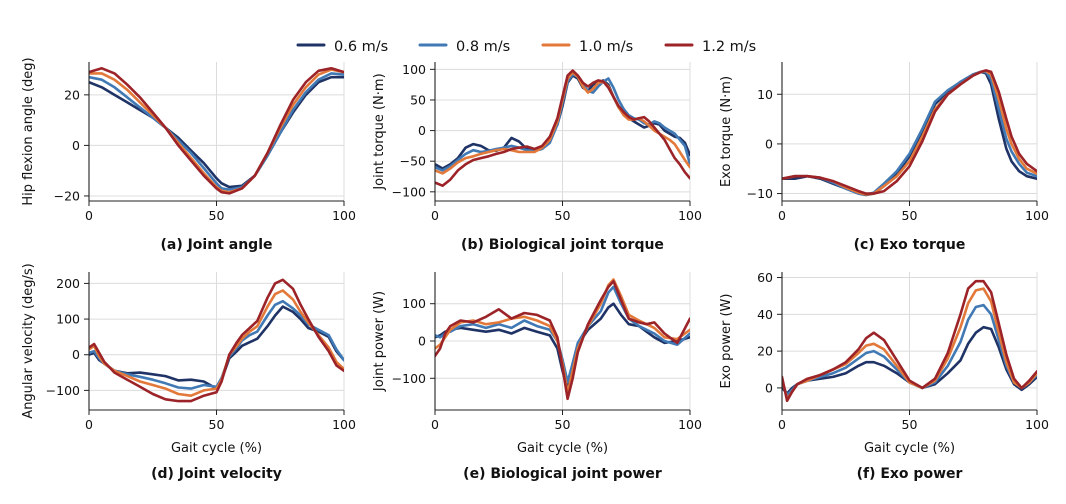  I want to click on y-axis-label: Angular velocity (deg/s), so click(28, 340).